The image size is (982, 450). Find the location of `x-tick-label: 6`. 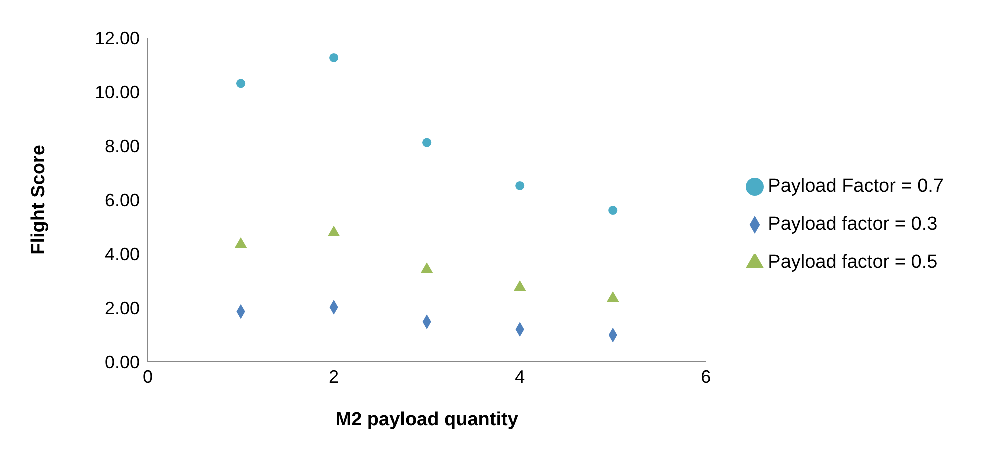

x-tick-label: 6 is located at coordinates (706, 376).